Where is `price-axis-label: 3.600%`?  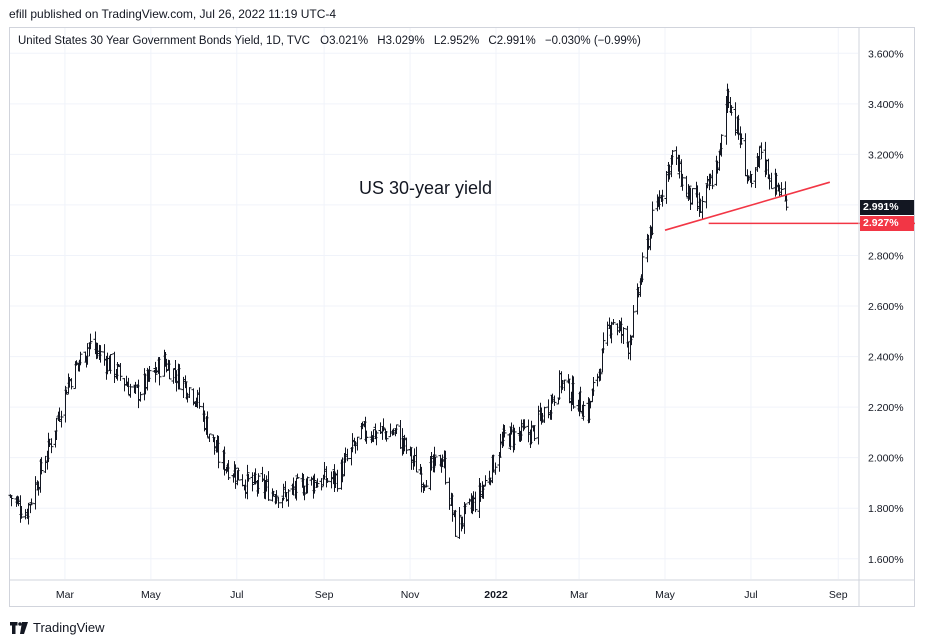 price-axis-label: 3.600% is located at coordinates (886, 54).